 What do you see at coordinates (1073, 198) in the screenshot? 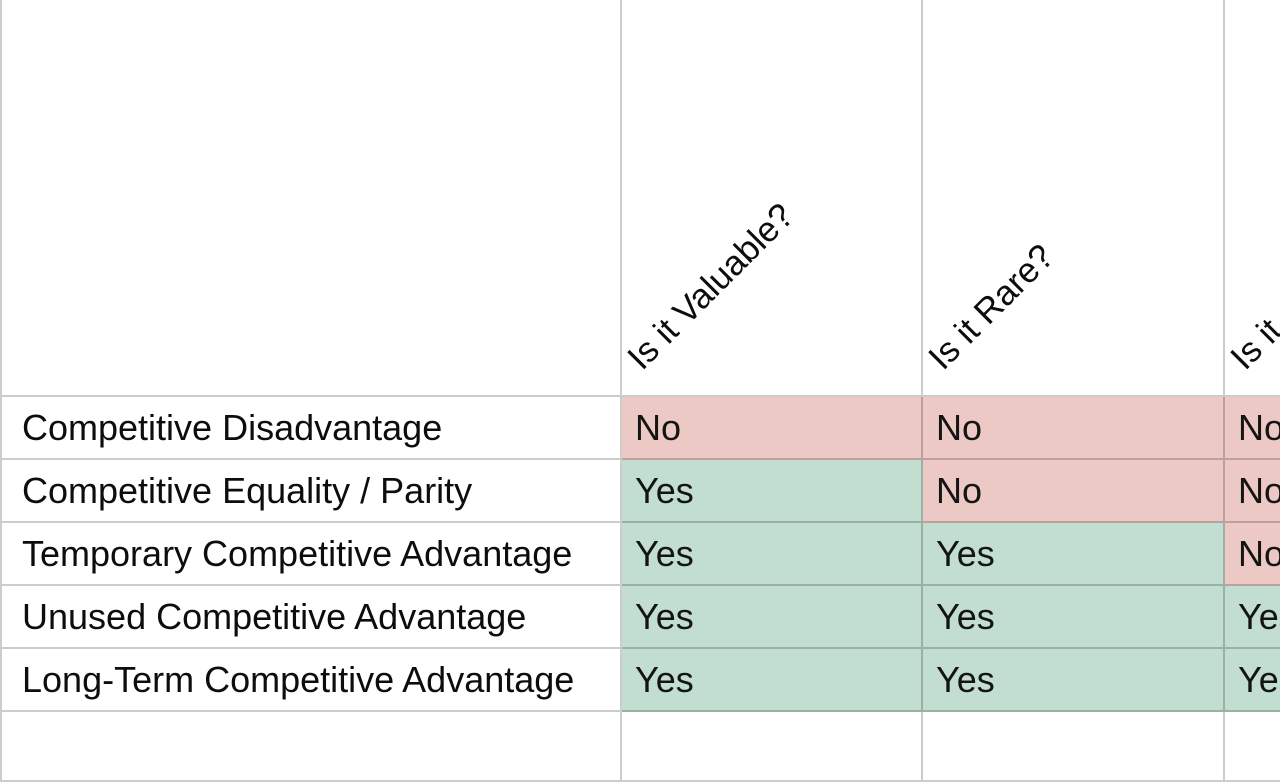
I see `header-cell-rare: Is it Rare?` at bounding box center [1073, 198].